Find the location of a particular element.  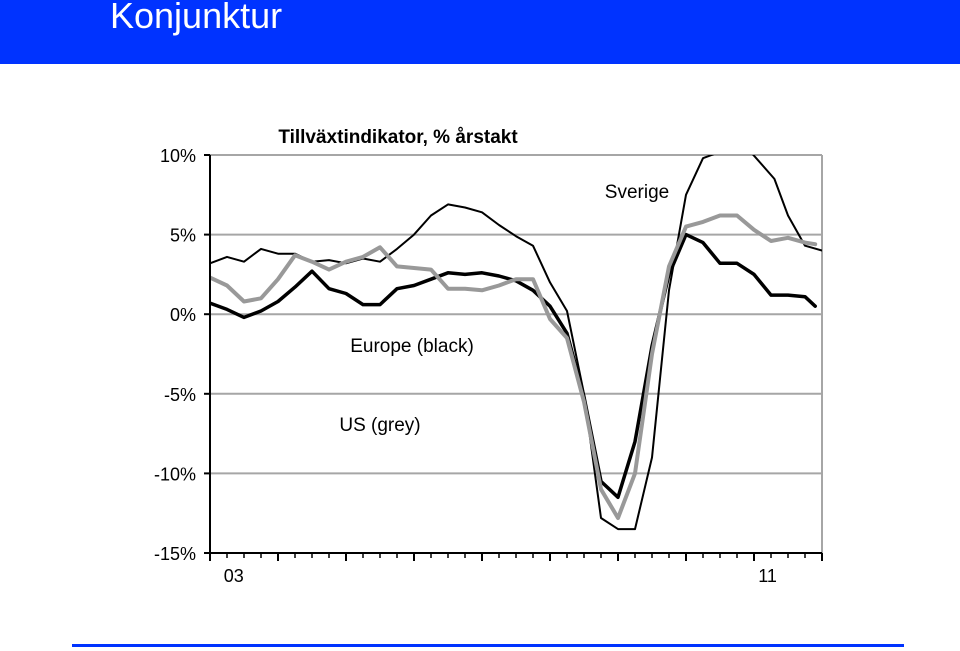

title-banner is located at coordinates (480, 32).